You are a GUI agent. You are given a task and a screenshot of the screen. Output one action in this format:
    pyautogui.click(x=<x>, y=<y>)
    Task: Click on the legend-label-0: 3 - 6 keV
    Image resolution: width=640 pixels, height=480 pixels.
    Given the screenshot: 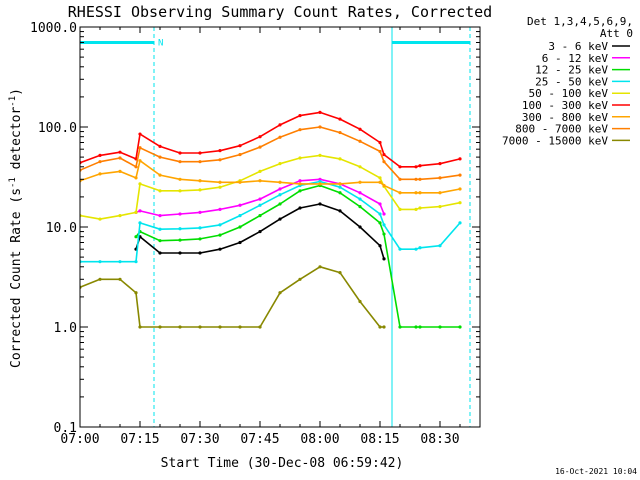 What is the action you would take?
    pyautogui.click(x=578, y=46)
    